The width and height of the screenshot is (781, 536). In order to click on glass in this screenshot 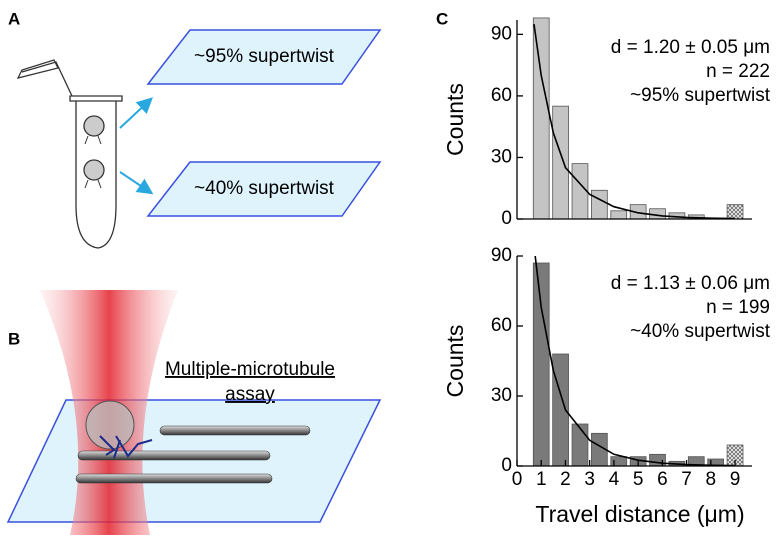, I will do `click(194, 461)`.